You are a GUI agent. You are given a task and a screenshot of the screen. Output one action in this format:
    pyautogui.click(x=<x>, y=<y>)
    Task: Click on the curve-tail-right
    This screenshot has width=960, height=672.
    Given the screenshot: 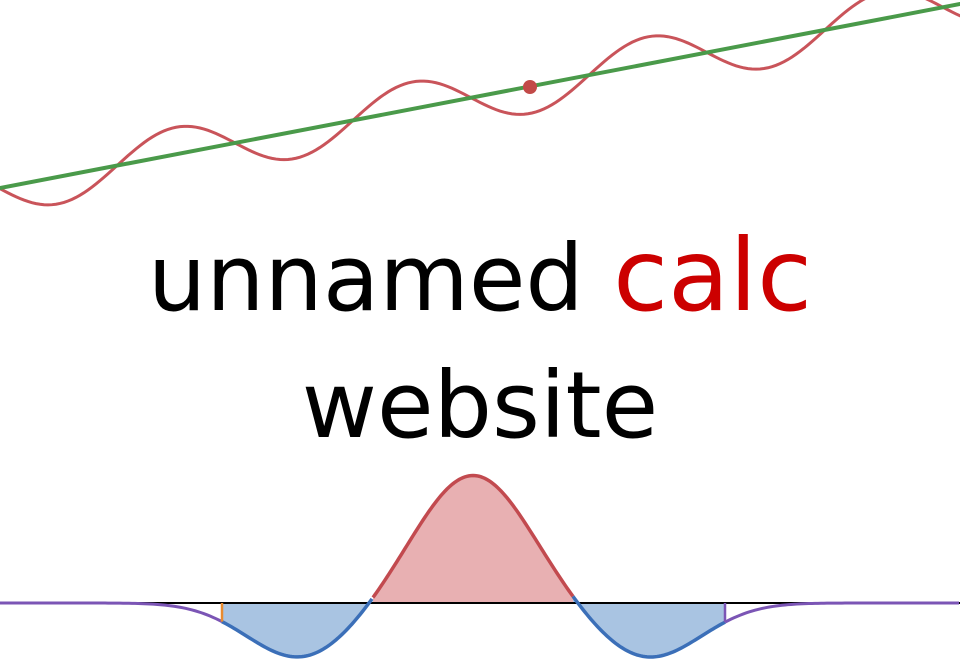 What is the action you would take?
    pyautogui.click(x=841, y=612)
    